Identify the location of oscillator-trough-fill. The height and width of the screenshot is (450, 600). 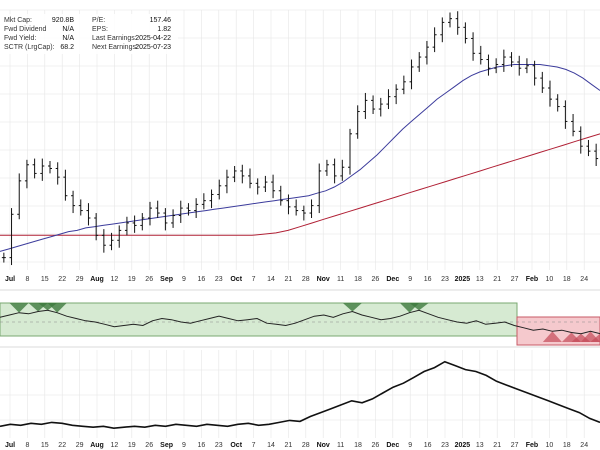
(595, 337).